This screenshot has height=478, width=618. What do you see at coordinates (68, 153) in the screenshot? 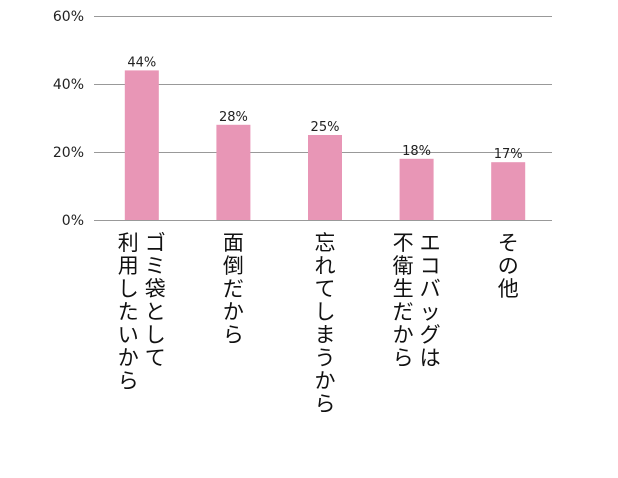
I see `y-tick-label: 20%` at bounding box center [68, 153].